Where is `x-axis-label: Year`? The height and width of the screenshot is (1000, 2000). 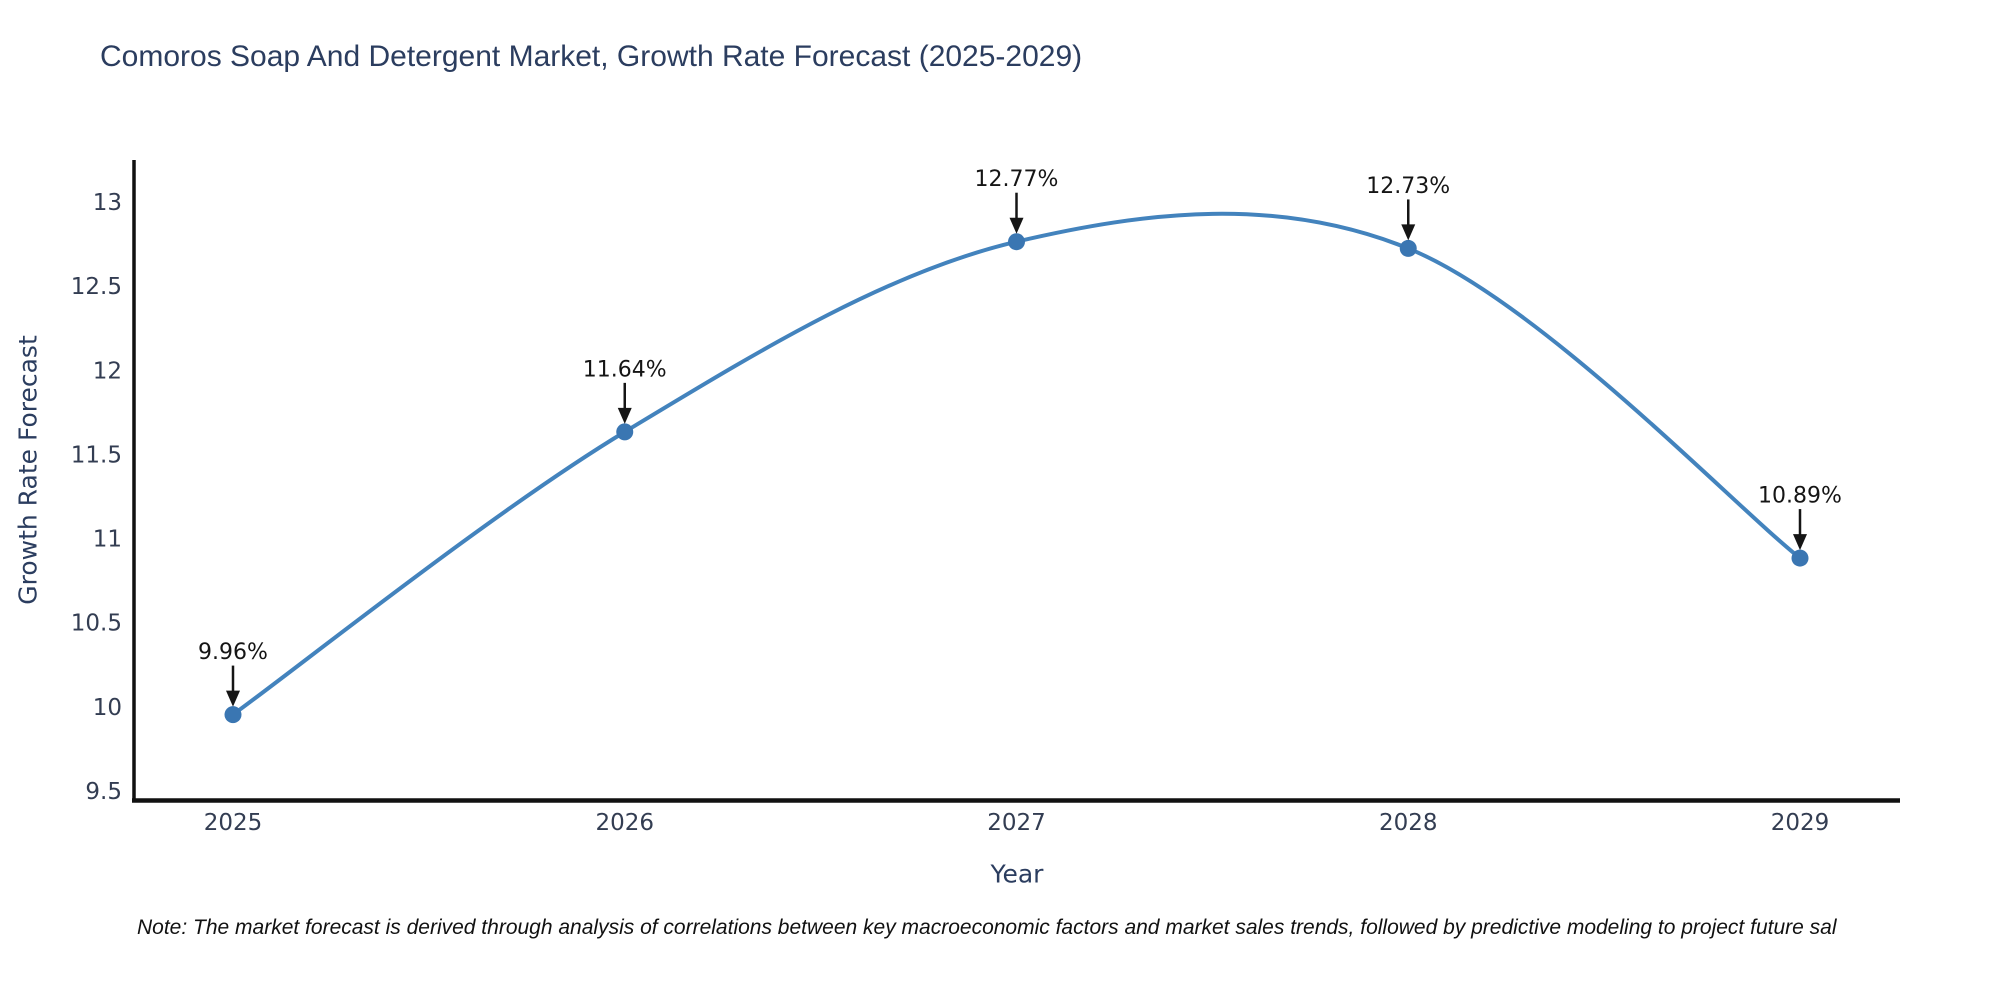
x-axis-label: Year is located at coordinates (1017, 874).